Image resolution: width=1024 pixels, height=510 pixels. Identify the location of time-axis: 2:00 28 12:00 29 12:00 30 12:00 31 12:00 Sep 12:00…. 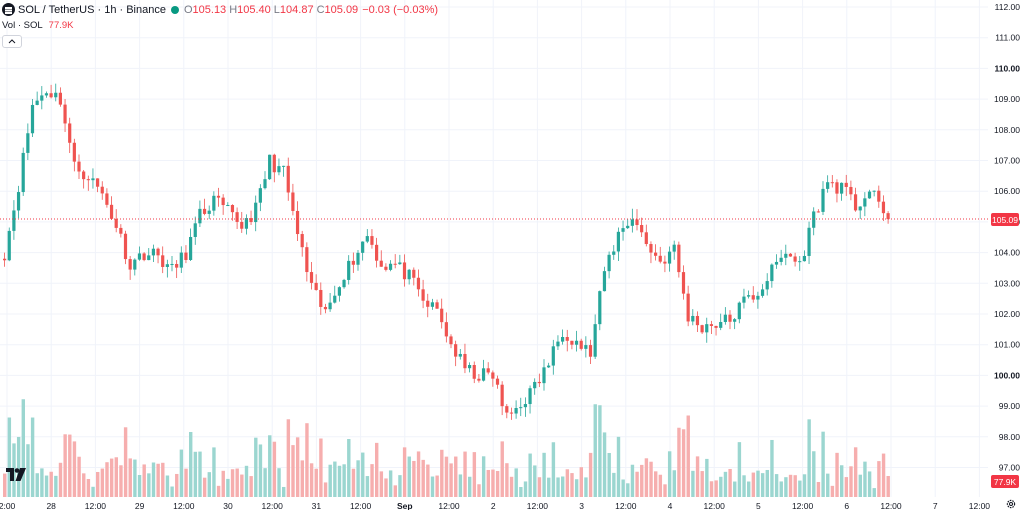
(495, 505).